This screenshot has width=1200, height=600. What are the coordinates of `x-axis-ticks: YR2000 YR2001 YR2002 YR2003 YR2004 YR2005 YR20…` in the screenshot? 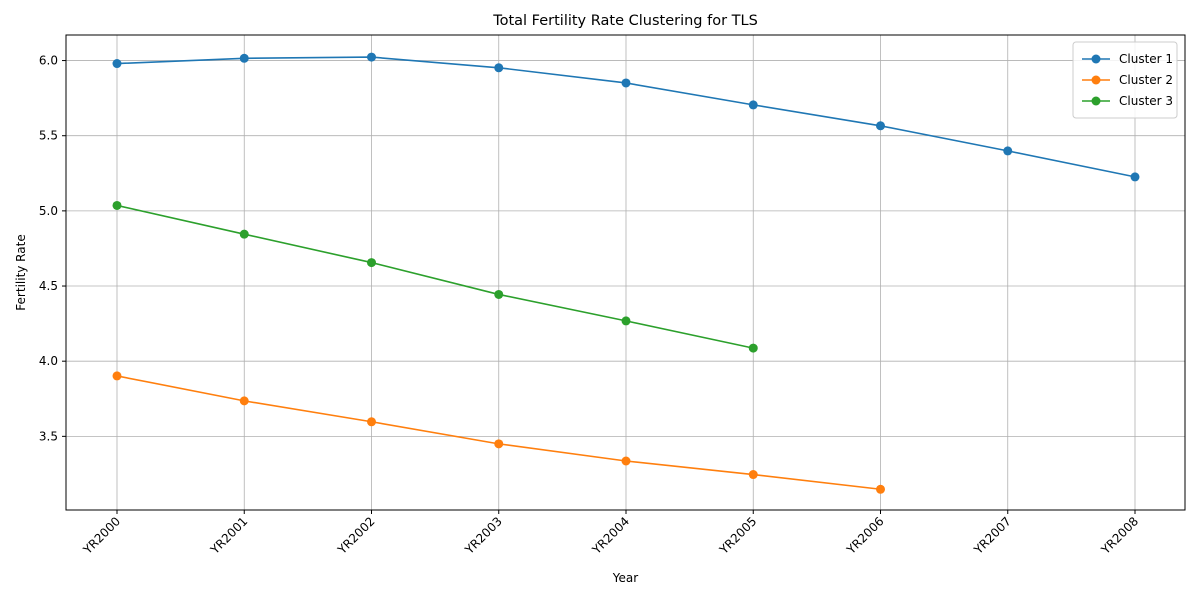 It's located at (610, 534).